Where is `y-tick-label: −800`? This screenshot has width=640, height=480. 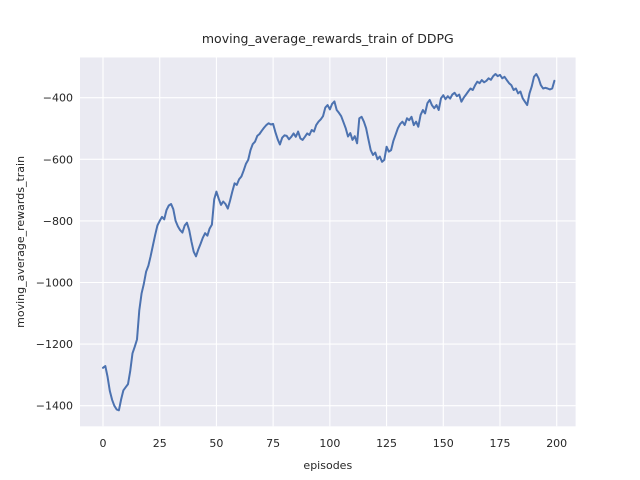 y-tick-label: −800 is located at coordinates (58, 221).